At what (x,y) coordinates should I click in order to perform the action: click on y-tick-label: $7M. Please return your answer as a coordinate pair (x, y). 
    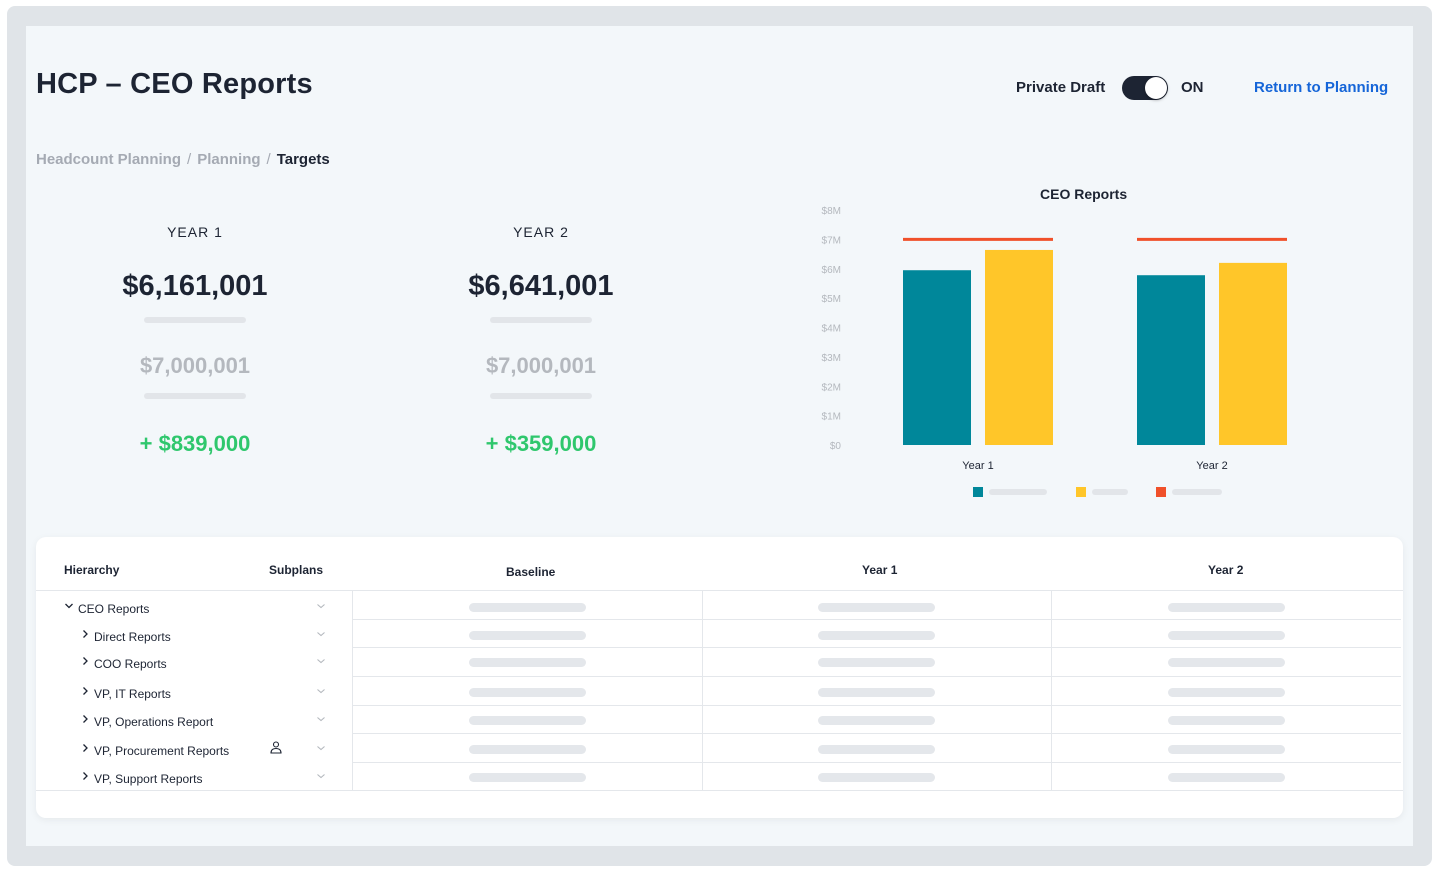
    Looking at the image, I should click on (831, 240).